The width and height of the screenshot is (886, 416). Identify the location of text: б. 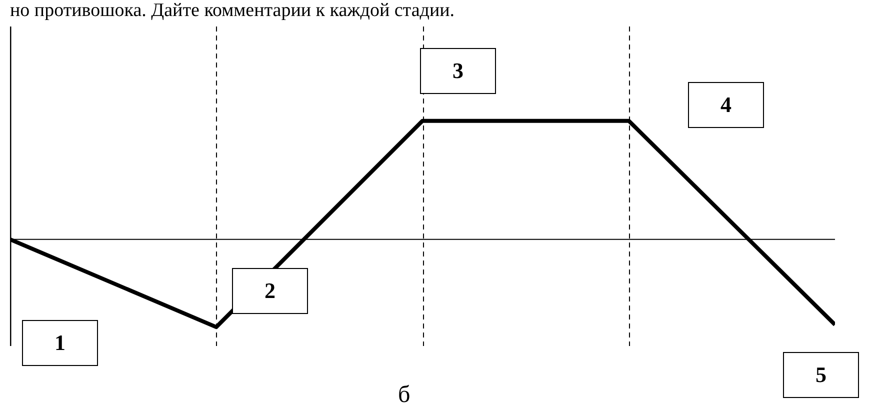
(404, 395).